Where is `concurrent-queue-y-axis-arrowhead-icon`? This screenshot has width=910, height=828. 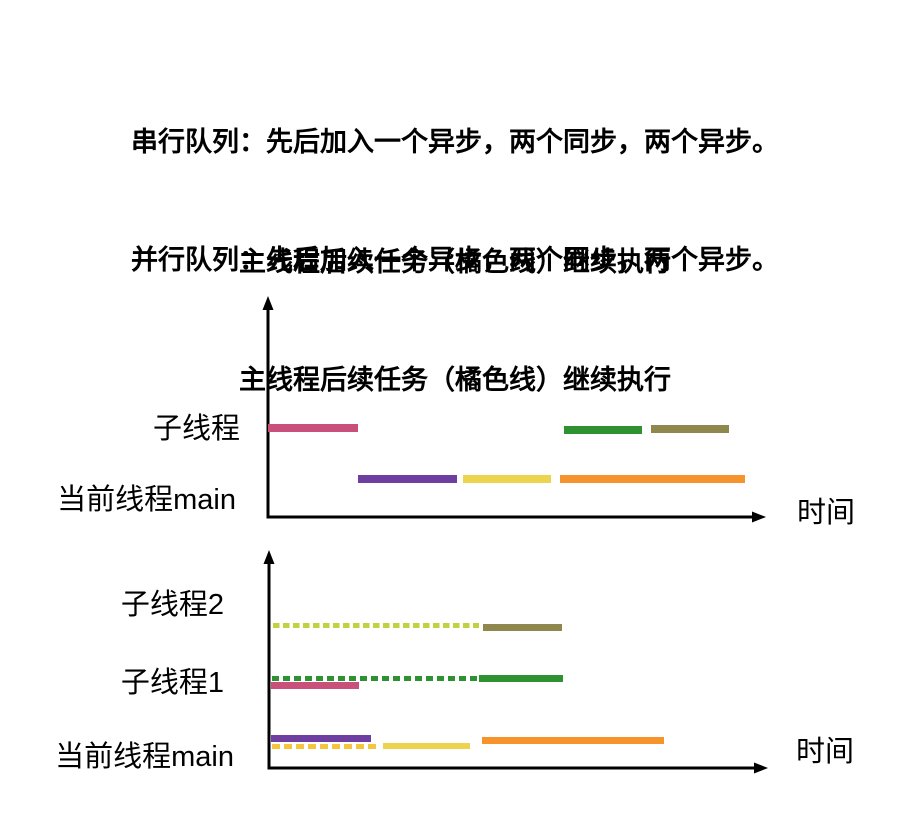 concurrent-queue-y-axis-arrowhead-icon is located at coordinates (269, 557).